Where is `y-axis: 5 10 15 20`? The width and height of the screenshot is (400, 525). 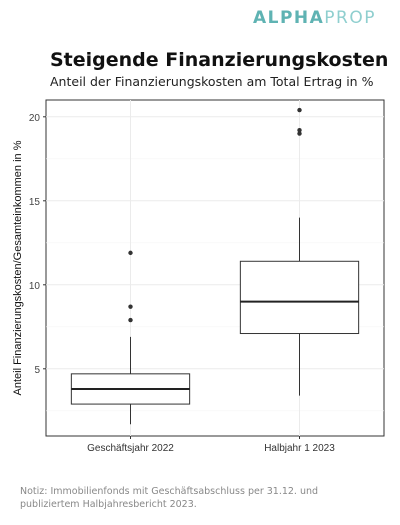 y-axis: 5 10 15 20 is located at coordinates (37, 244).